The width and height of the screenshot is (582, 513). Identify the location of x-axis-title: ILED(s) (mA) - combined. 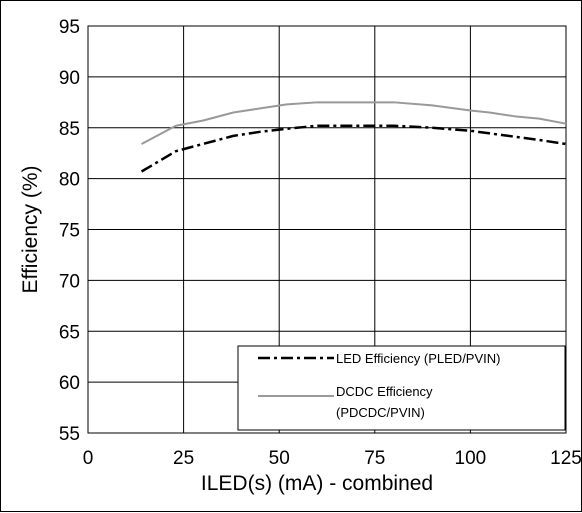
(317, 483).